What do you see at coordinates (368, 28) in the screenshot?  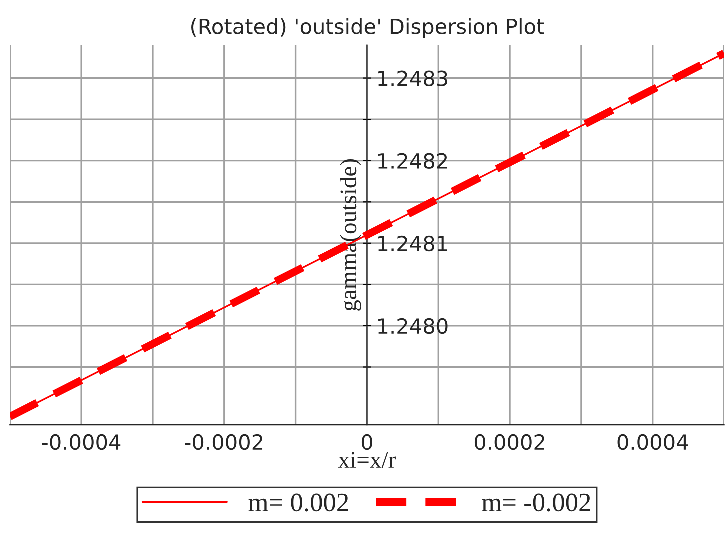 I see `chart-title: (Rotated) 'outside' Dispersion Plot` at bounding box center [368, 28].